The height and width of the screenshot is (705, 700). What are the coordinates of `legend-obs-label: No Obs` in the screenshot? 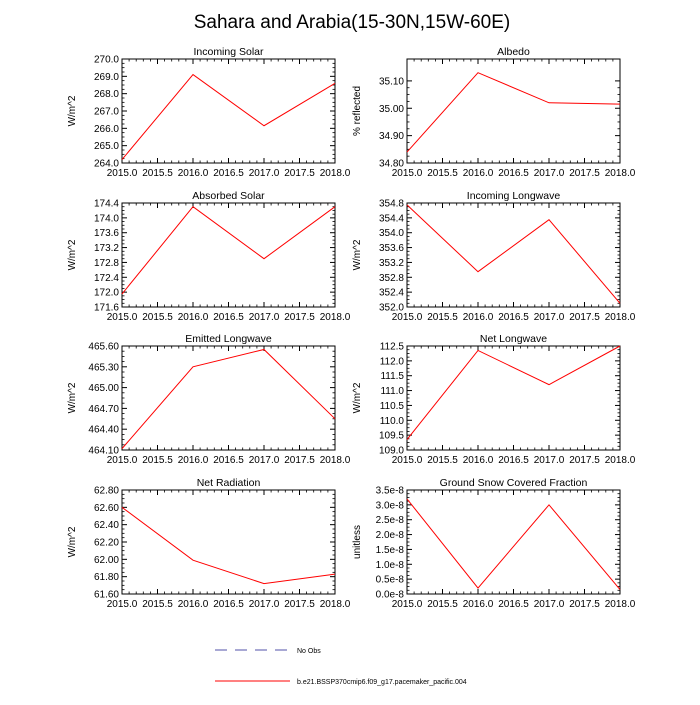 It's located at (309, 651).